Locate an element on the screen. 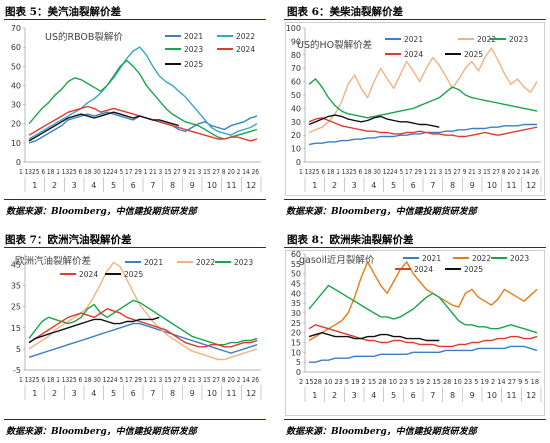 The image size is (550, 443). chart-title: US的HO裂解价差 is located at coordinates (334, 45).